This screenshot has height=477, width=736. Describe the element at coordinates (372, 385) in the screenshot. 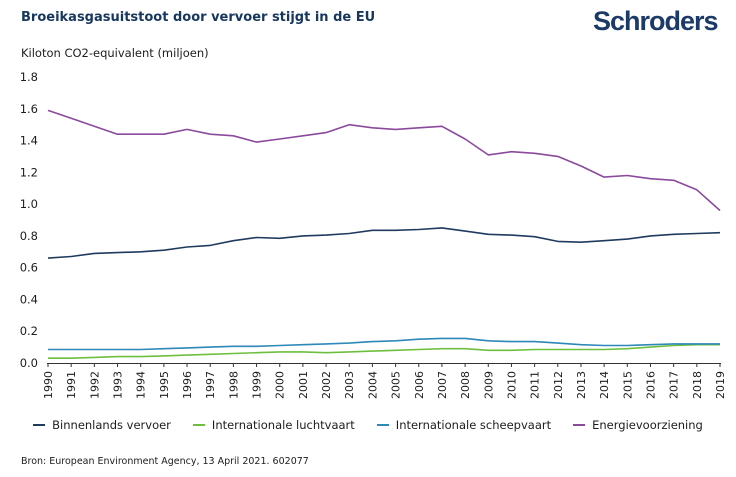

I see `x-tick-label: 2004` at that location.